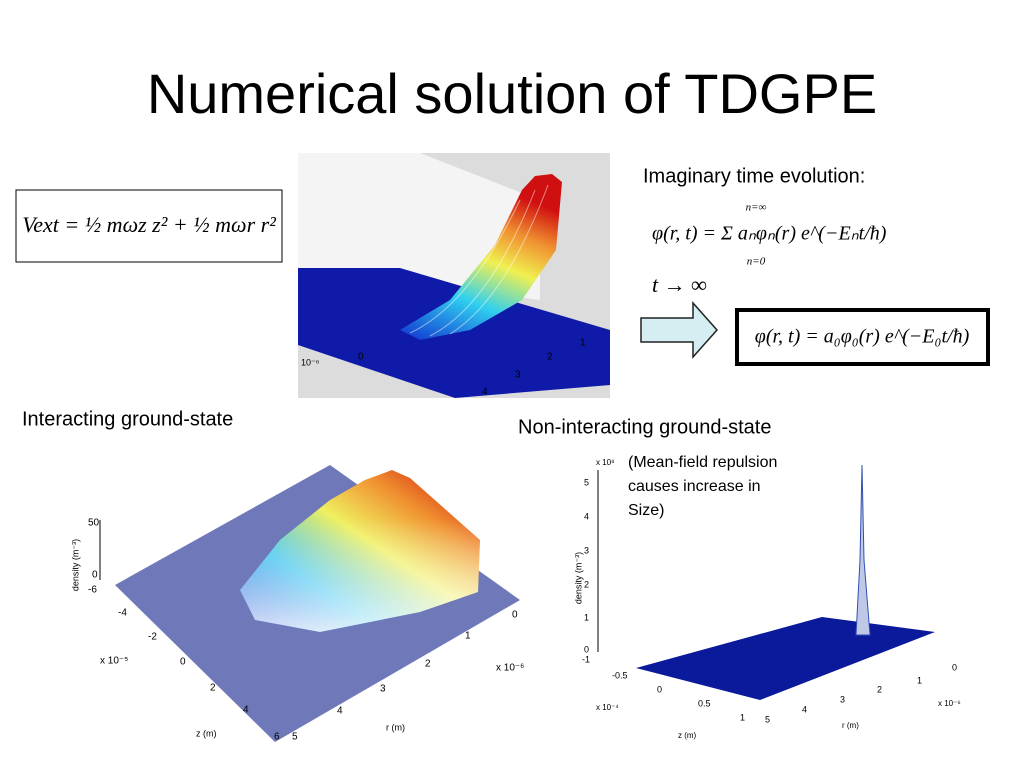  I want to click on caption: Interacting ground-state, so click(127, 419).